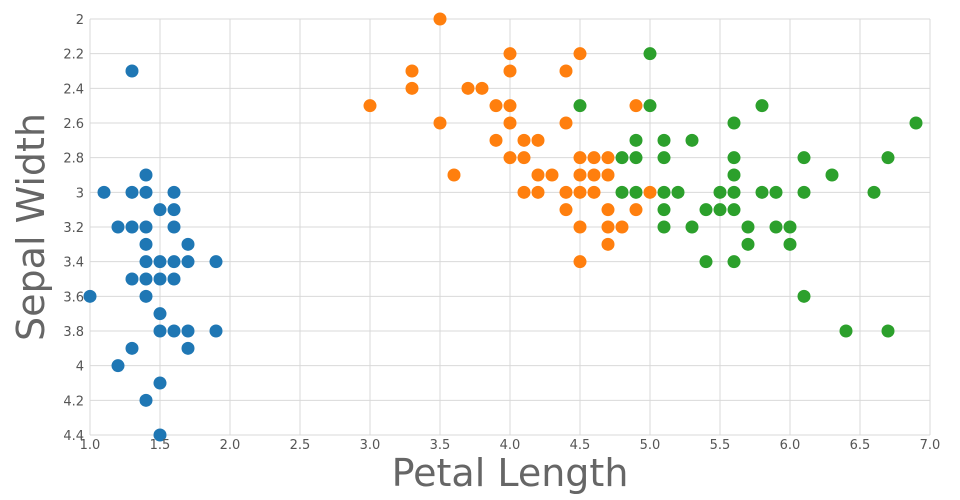 This screenshot has height=500, width=960. What do you see at coordinates (73, 401) in the screenshot?
I see `y-tick-label: 4.2` at bounding box center [73, 401].